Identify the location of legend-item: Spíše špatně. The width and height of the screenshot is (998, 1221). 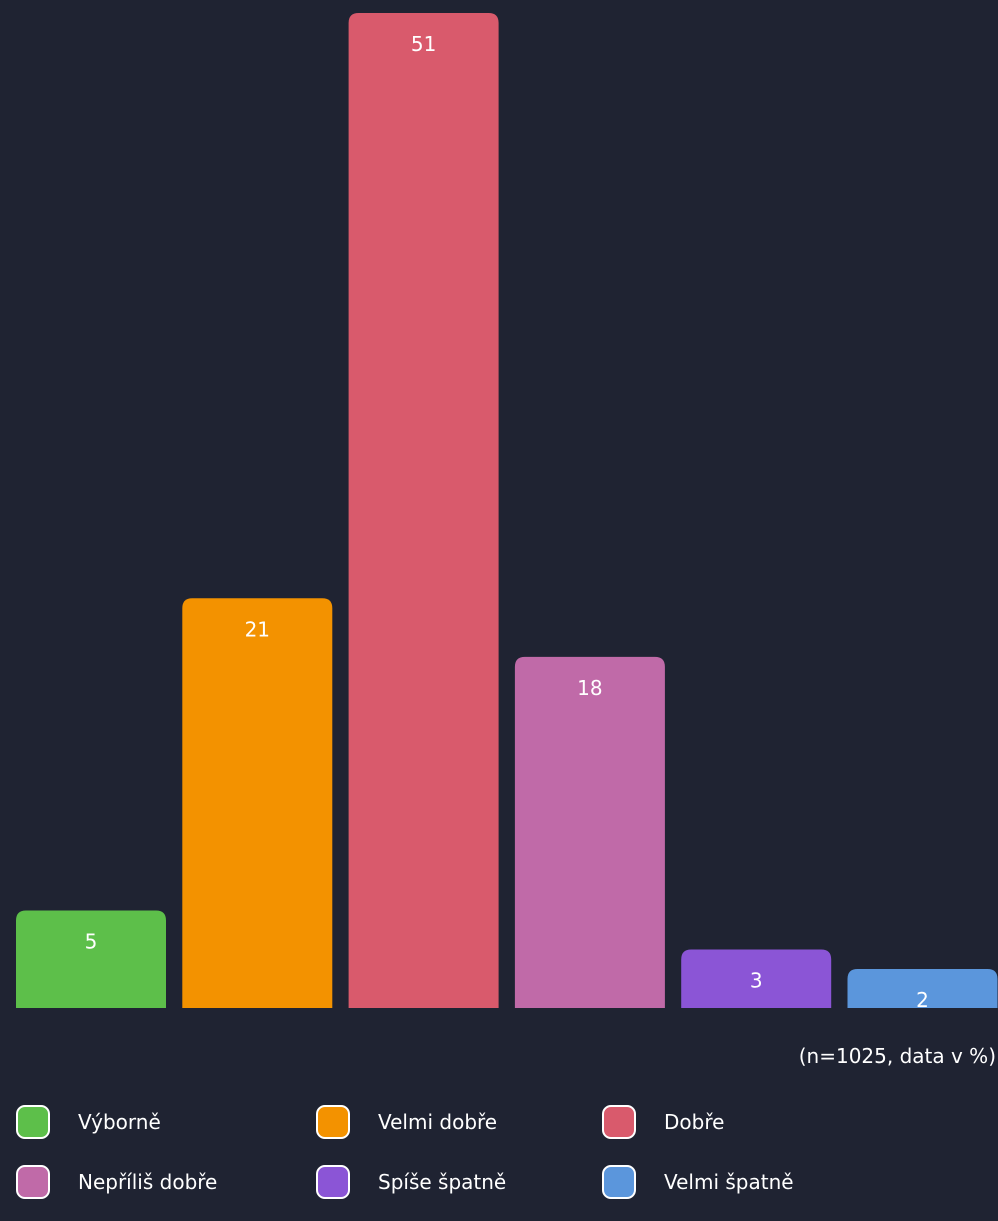
(411, 1182).